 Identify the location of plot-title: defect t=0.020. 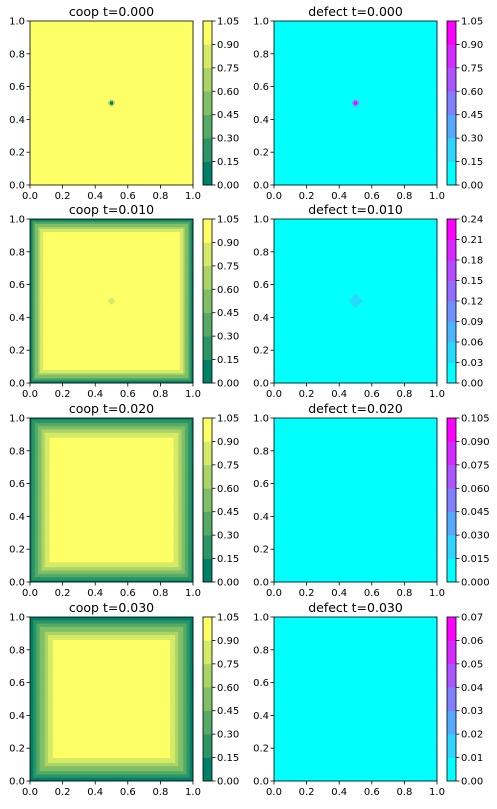
(355, 408).